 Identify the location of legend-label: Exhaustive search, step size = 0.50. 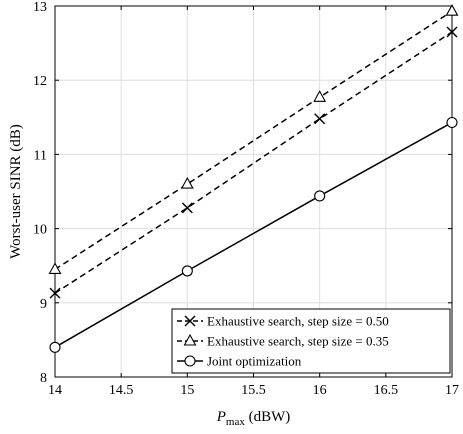
(298, 321).